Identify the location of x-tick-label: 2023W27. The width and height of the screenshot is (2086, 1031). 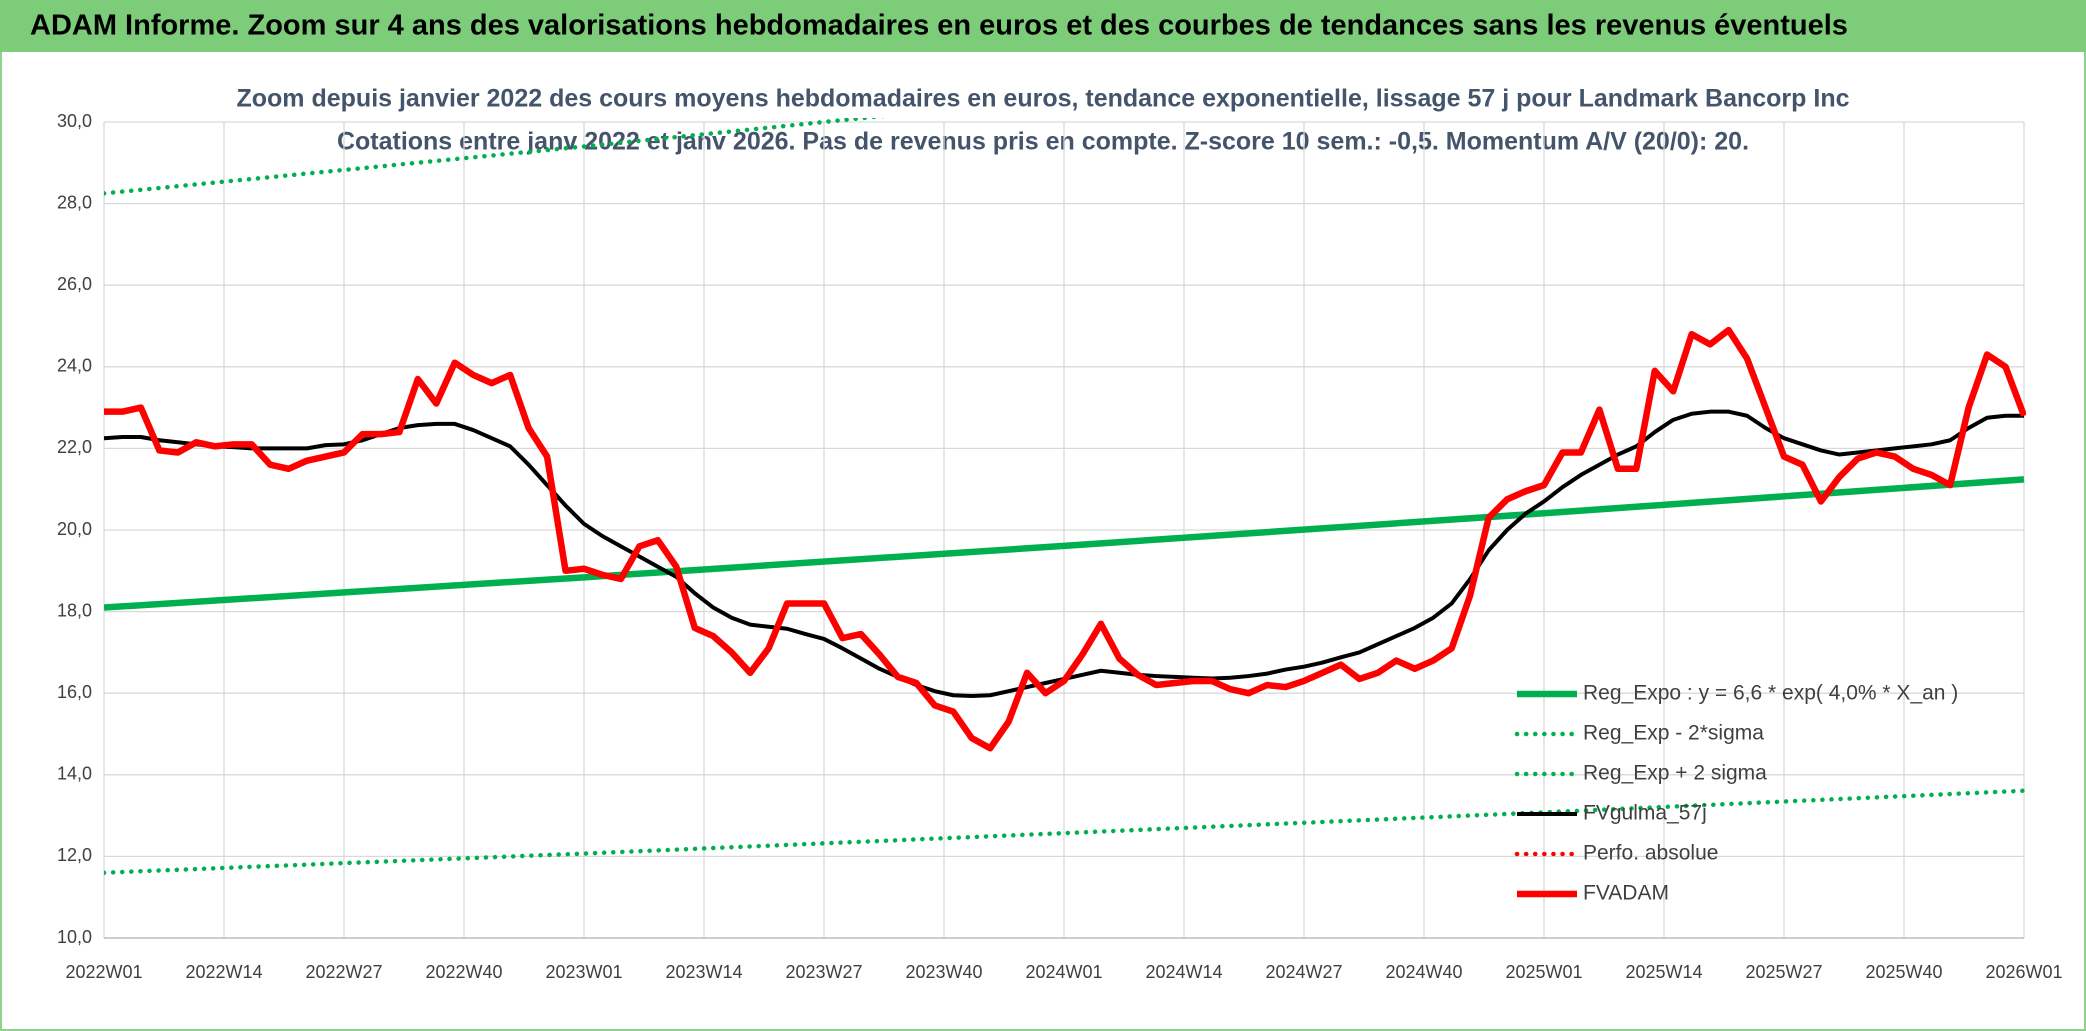
(823, 972).